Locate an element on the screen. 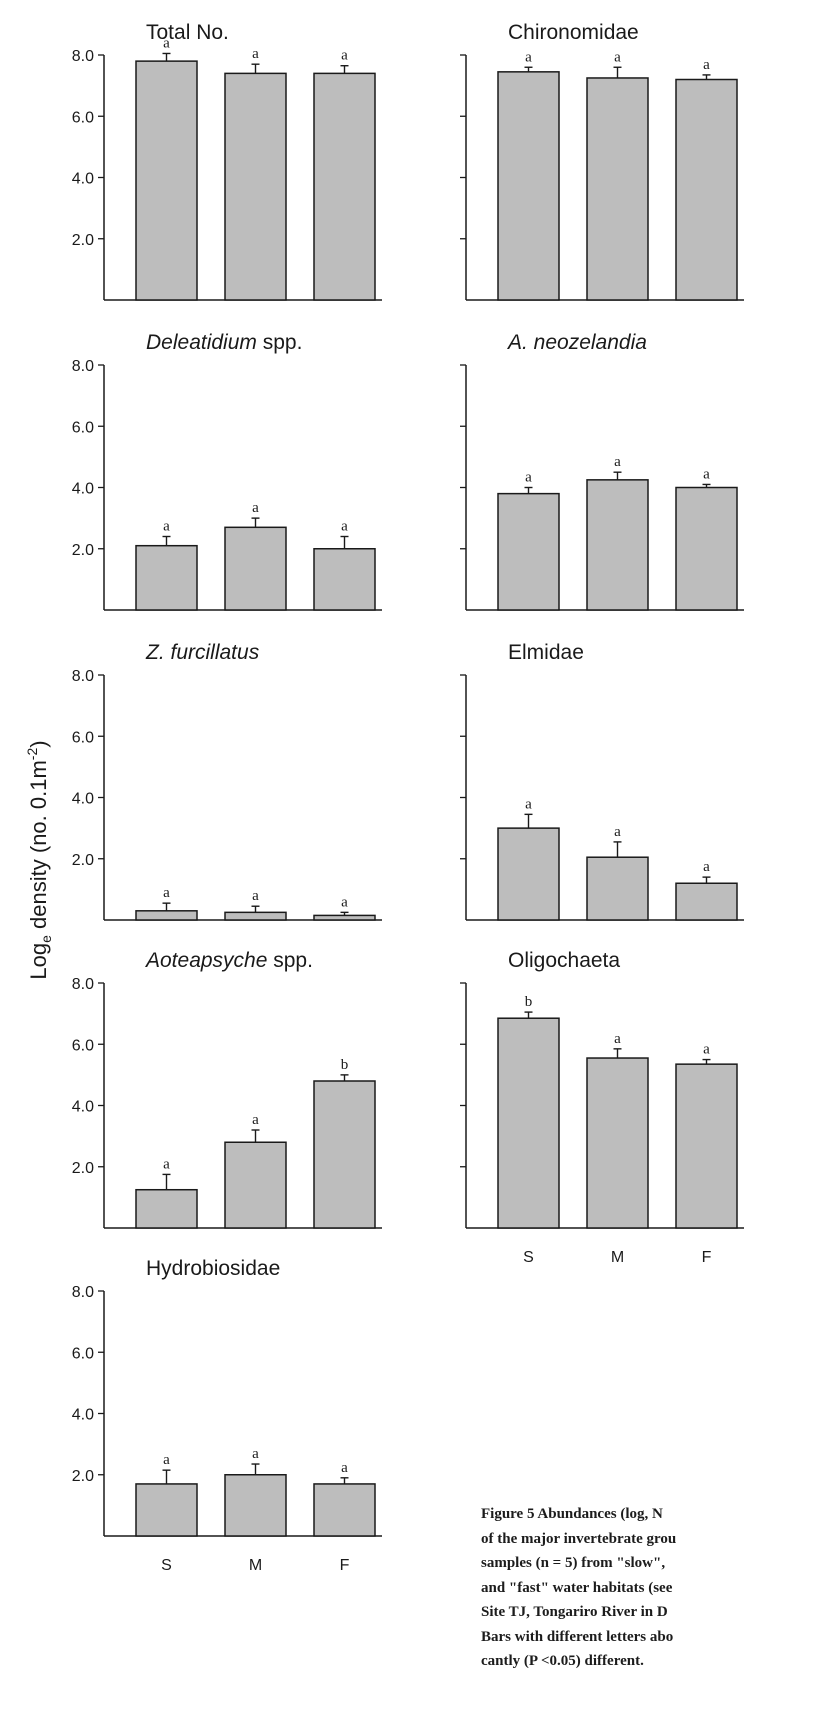  caption-line: Figure 5 Abundances (log, N is located at coordinates (572, 1514).